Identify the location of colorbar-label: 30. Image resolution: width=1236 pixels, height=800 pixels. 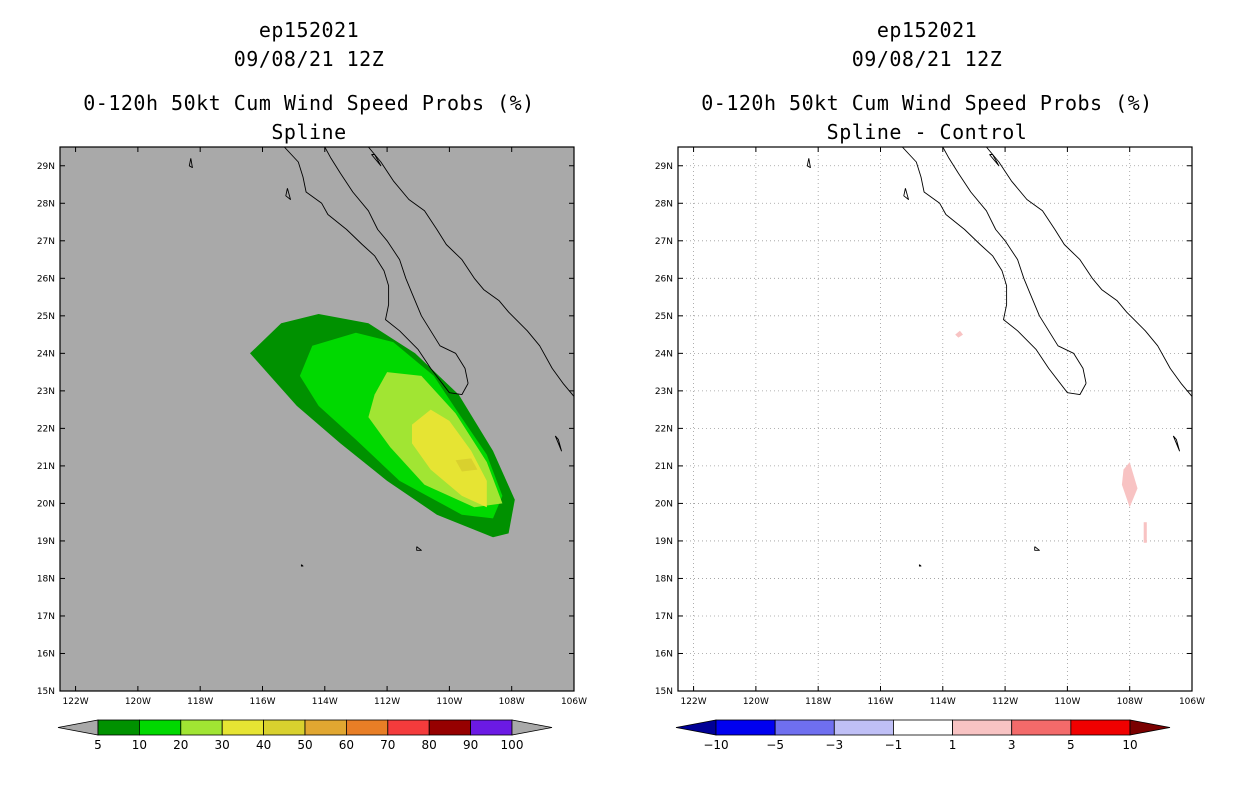
(222, 745).